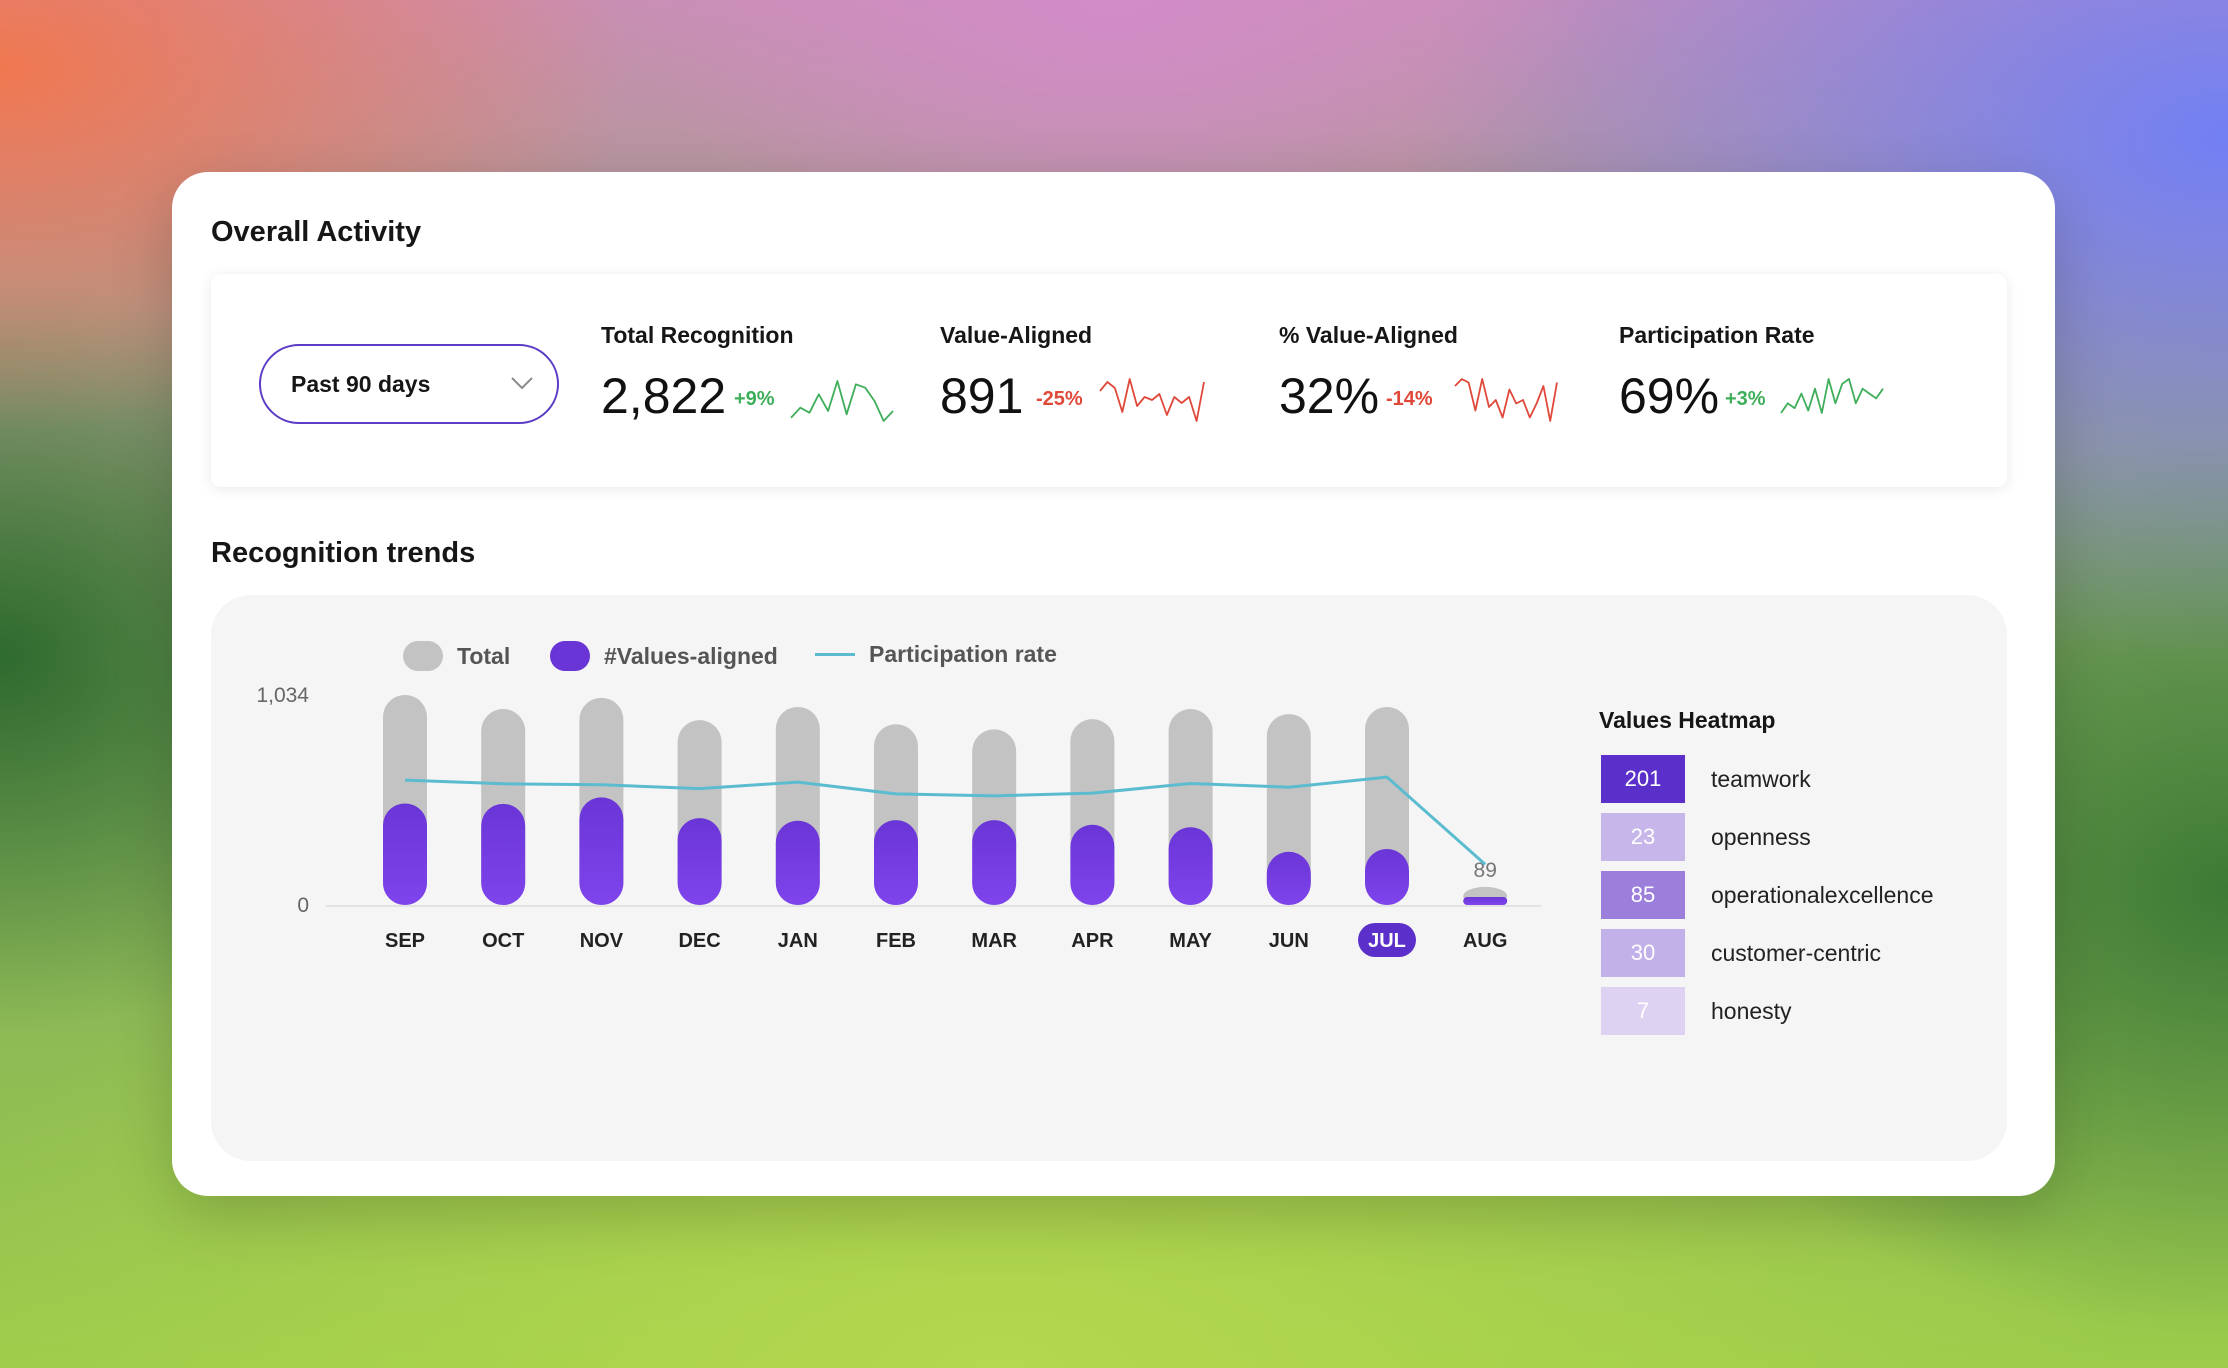 The height and width of the screenshot is (1368, 2228). Describe the element at coordinates (316, 232) in the screenshot. I see `overall-activity-title: Overall Activity` at that location.